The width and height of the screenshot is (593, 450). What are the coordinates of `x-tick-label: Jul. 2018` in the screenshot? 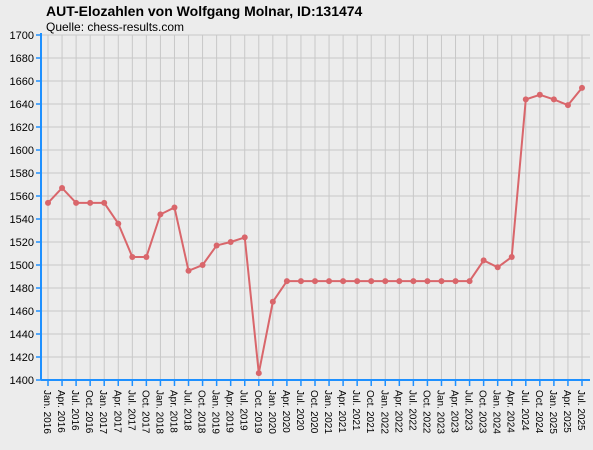 It's located at (187, 410).